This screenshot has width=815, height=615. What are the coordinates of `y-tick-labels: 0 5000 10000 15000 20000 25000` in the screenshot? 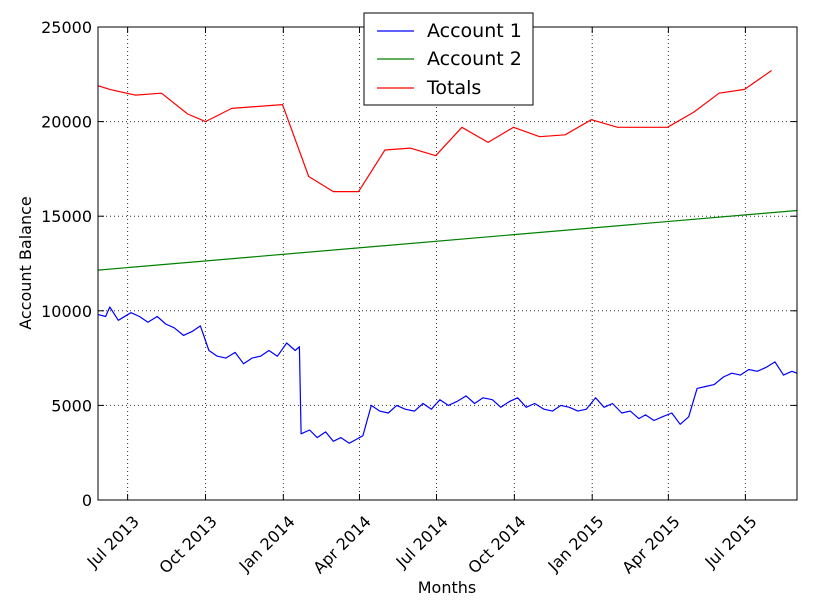 It's located at (66, 264).